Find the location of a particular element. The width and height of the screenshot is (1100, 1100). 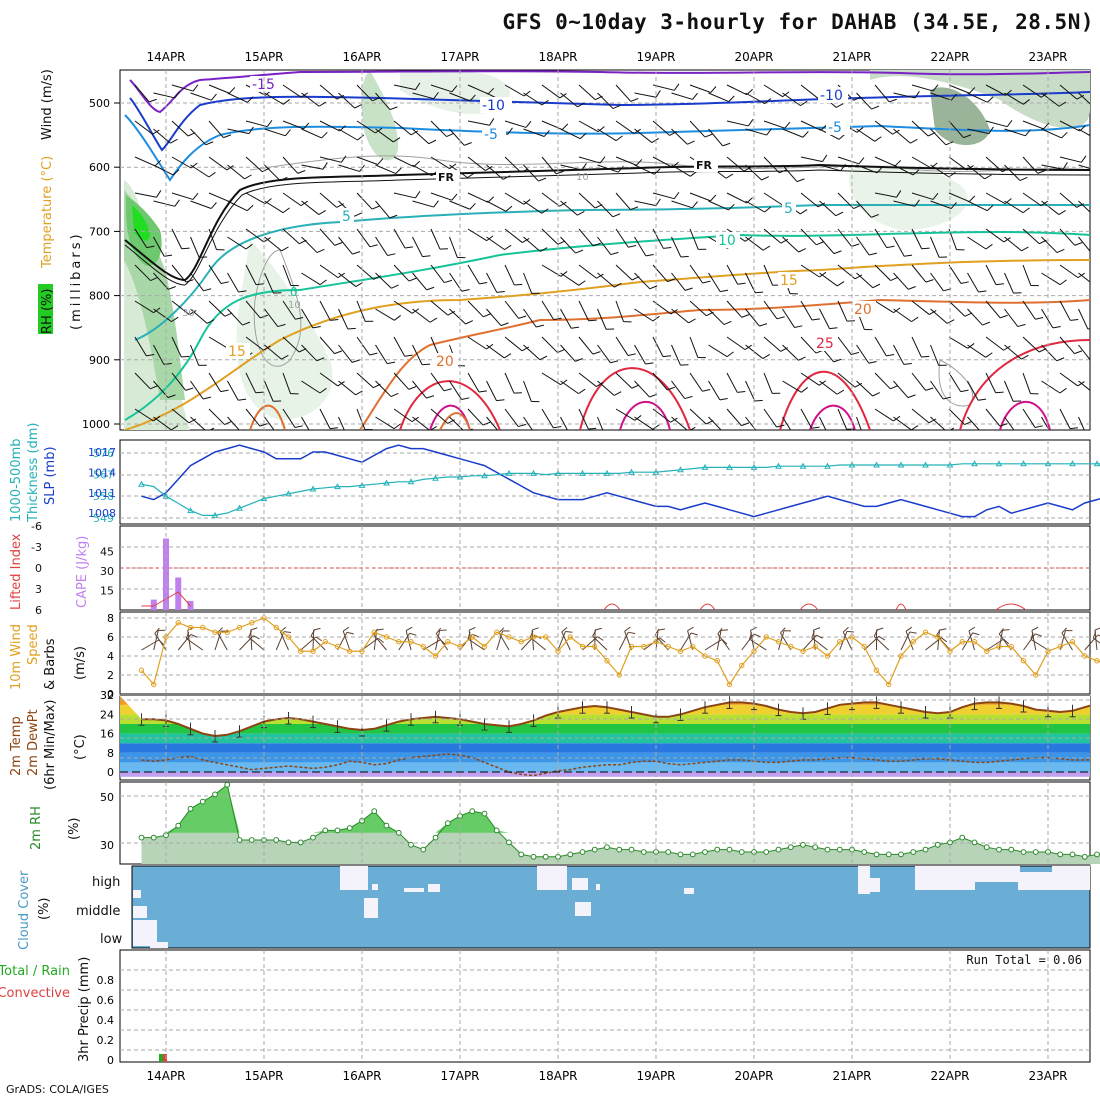

date-label-bottom: 14APR is located at coordinates (165, 1076).